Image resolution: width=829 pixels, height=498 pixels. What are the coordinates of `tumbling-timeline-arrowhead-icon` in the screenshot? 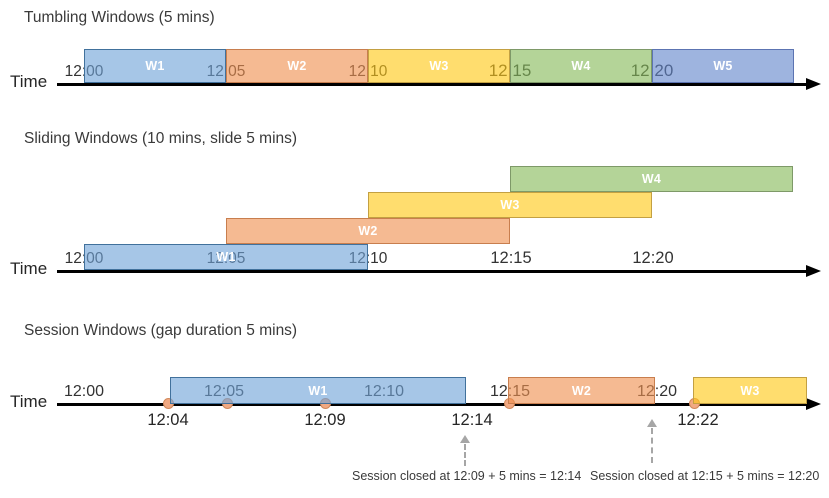 It's located at (813, 84).